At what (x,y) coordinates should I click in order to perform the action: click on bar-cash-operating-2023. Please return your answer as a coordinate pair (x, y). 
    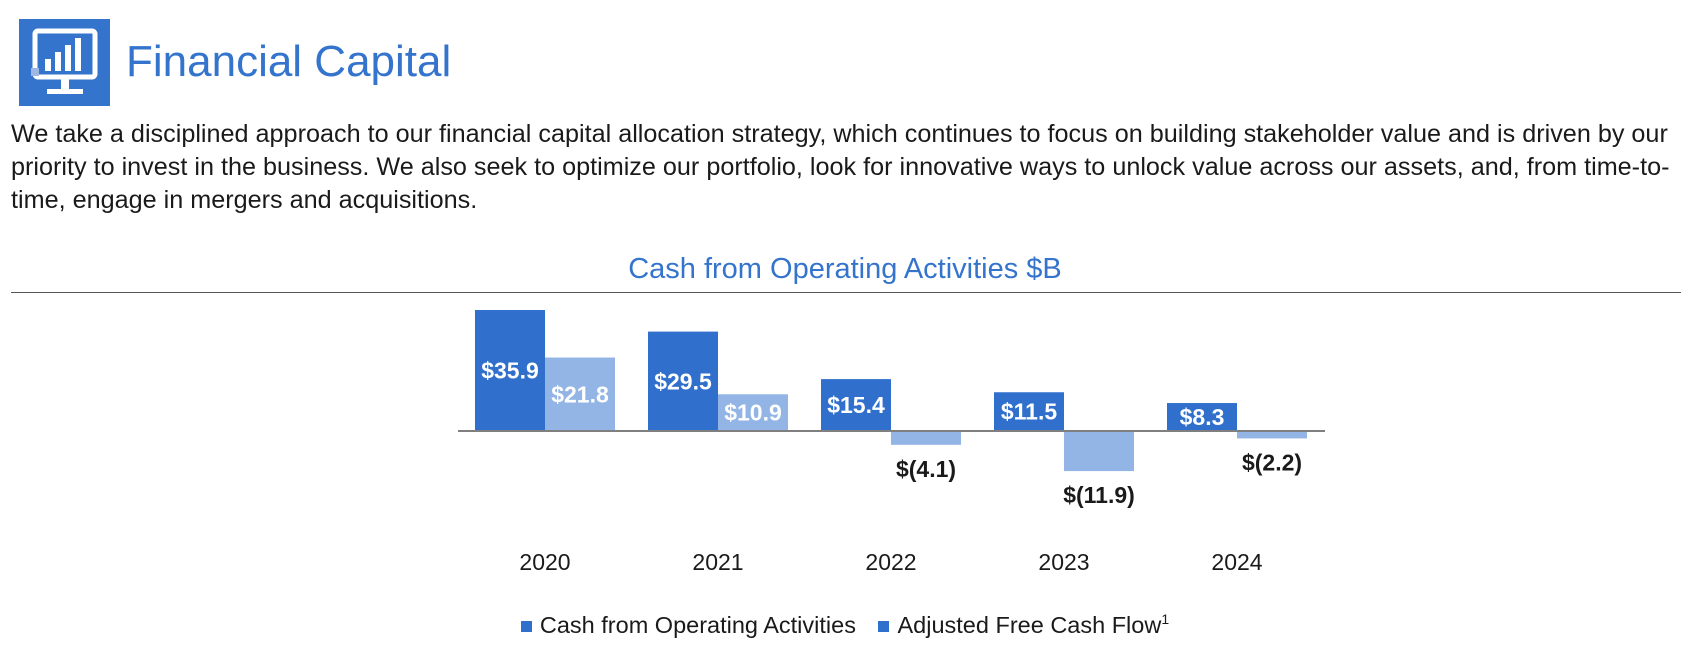
    Looking at the image, I should click on (1029, 411).